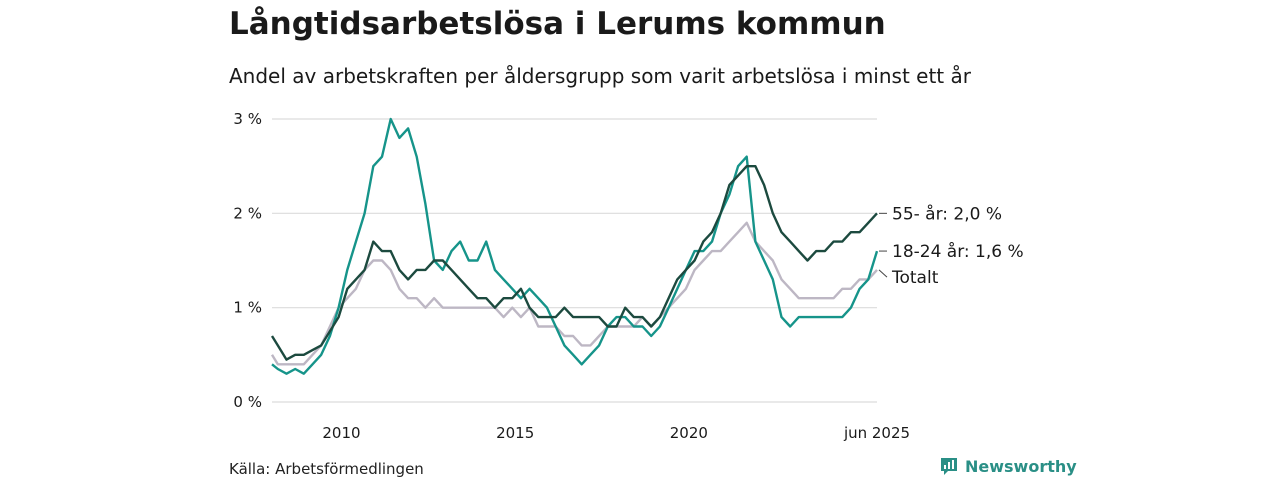 The height and width of the screenshot is (480, 1280). I want to click on y-tick-label: 1 %, so click(247, 308).